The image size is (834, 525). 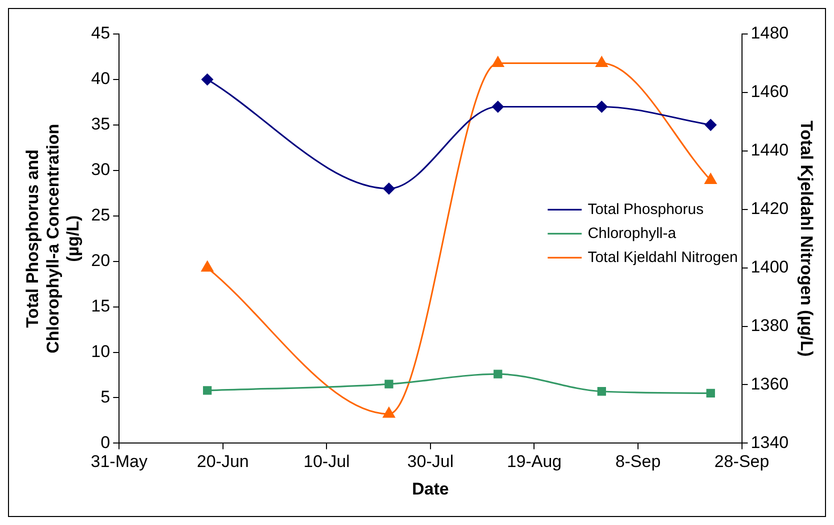 What do you see at coordinates (100, 124) in the screenshot?
I see `y-tick-label: 35` at bounding box center [100, 124].